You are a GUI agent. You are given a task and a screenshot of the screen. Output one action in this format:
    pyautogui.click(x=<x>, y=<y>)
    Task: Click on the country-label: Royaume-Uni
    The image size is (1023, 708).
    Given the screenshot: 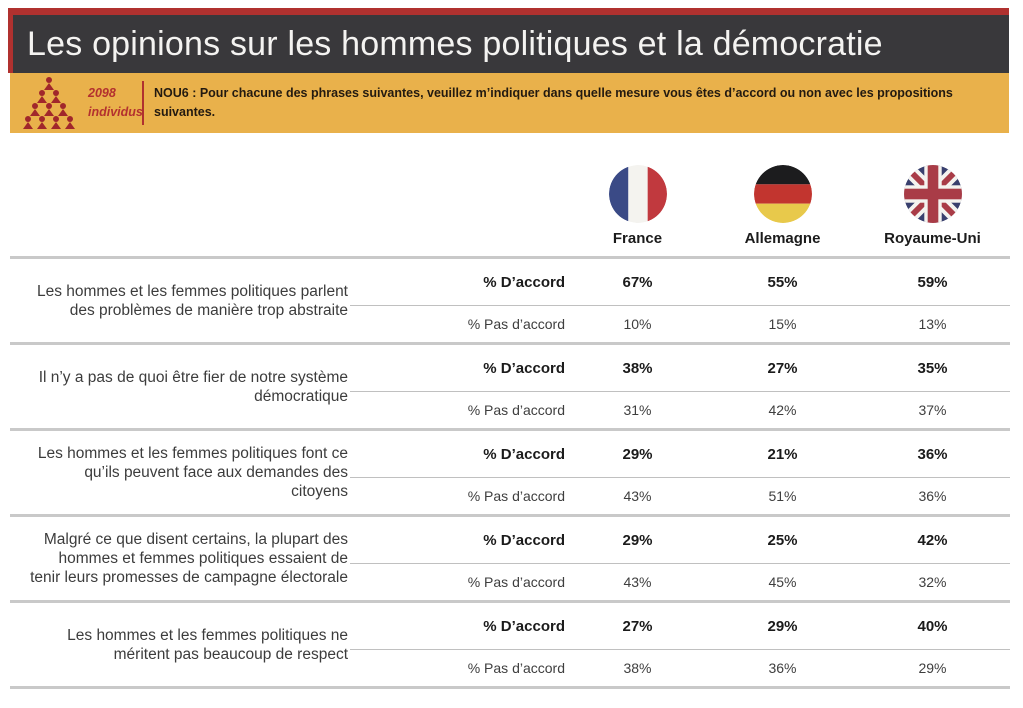 What is the action you would take?
    pyautogui.click(x=932, y=238)
    